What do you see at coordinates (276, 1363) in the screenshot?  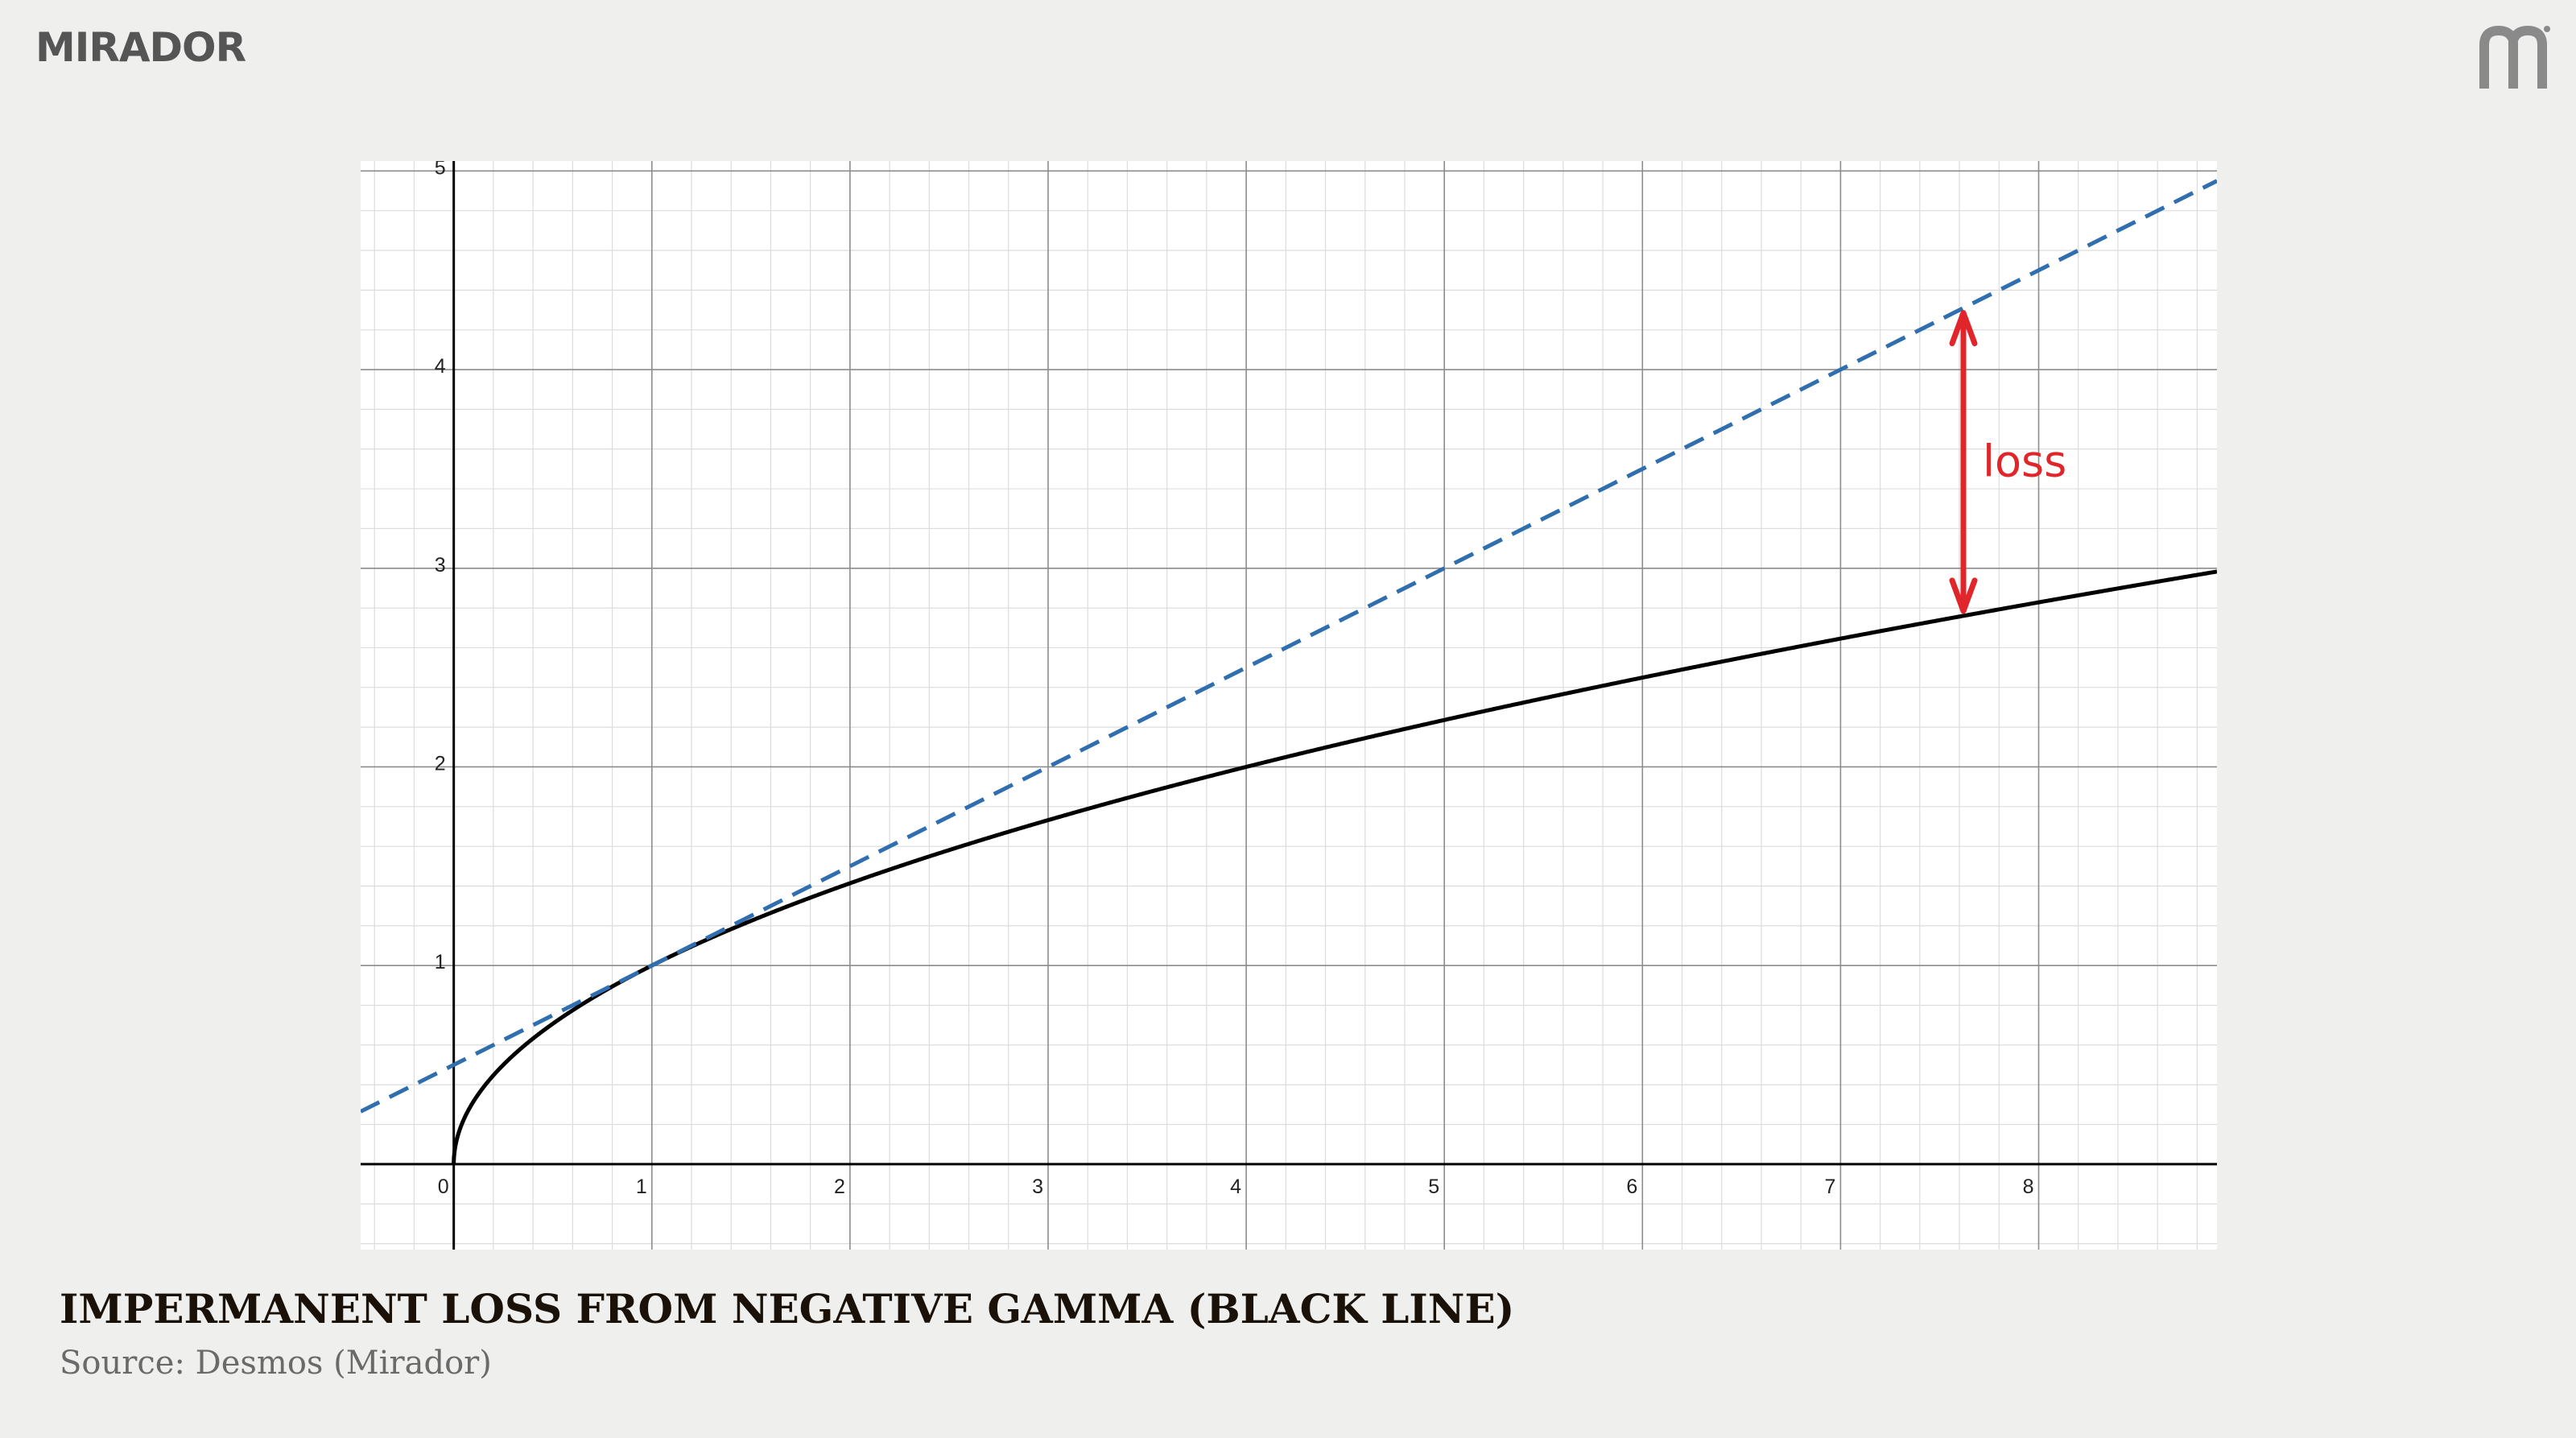 I see `chart-caption-source: Source: Desmos (Mirador)` at bounding box center [276, 1363].